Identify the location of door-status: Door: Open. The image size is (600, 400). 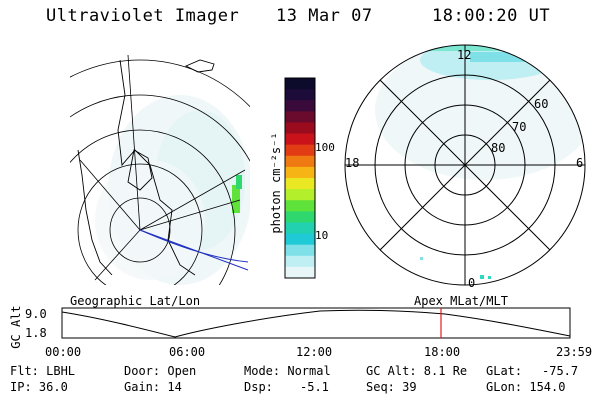
(160, 371).